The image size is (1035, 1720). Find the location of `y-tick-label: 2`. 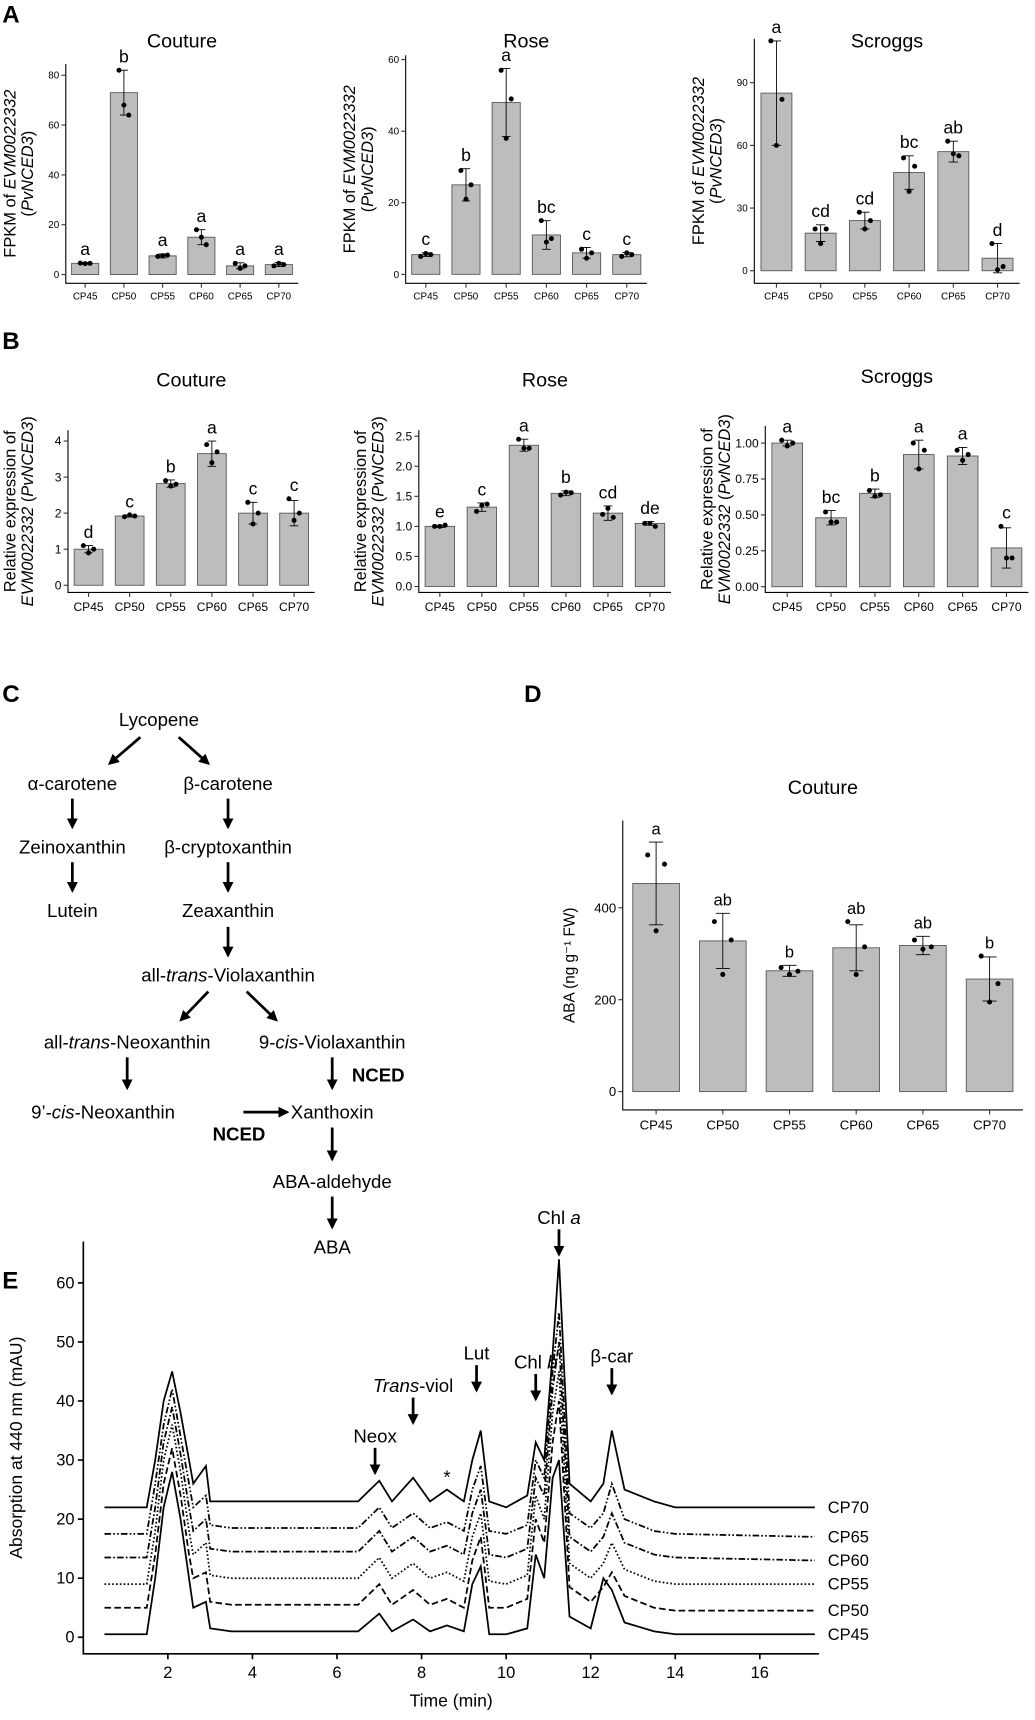

y-tick-label: 2 is located at coordinates (58, 513).